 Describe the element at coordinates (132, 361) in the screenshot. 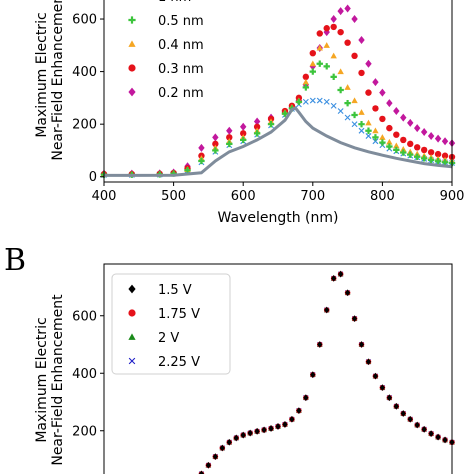

I see `legend-marker-2p25-V` at that location.